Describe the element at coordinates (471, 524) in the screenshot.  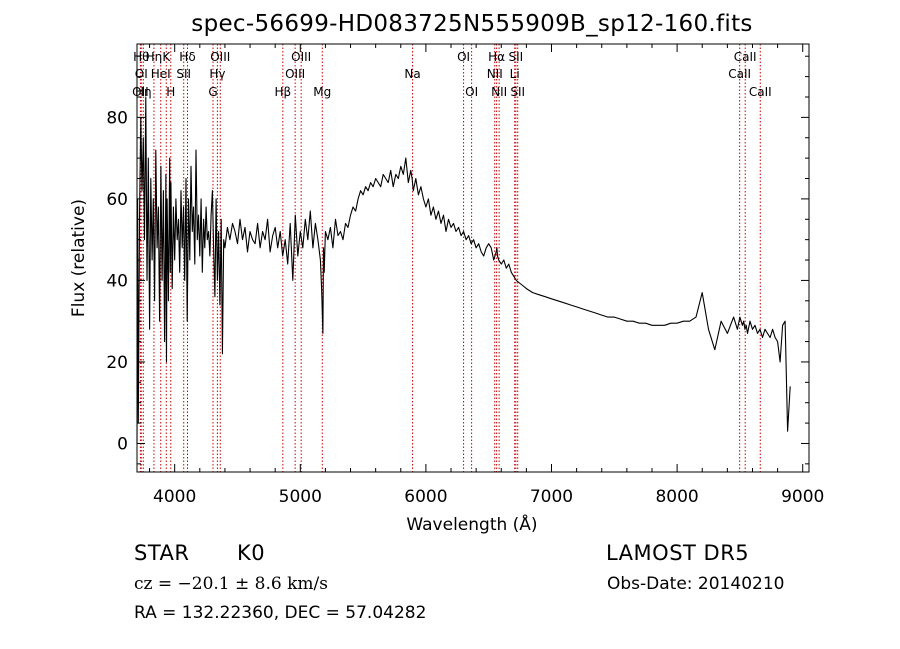
I see `x-axis-label: Wavelength (Å)` at that location.